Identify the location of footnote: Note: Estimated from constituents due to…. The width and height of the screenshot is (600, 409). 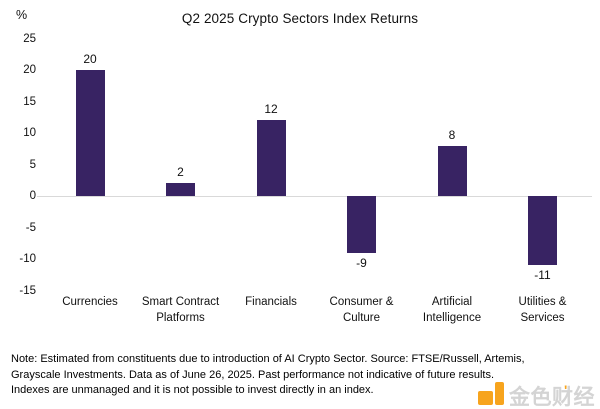
(302, 375).